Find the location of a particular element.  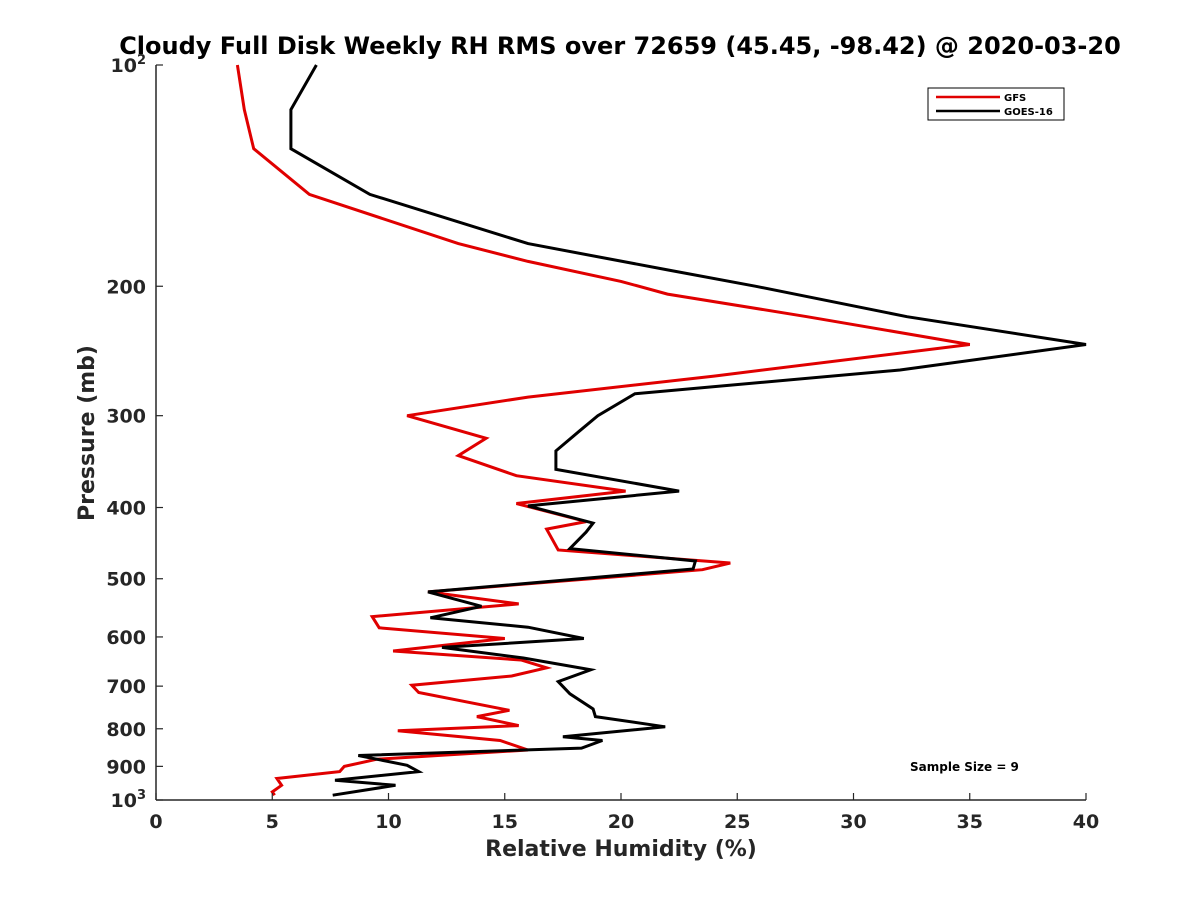

y-tick-base: 400 is located at coordinates (126, 509).